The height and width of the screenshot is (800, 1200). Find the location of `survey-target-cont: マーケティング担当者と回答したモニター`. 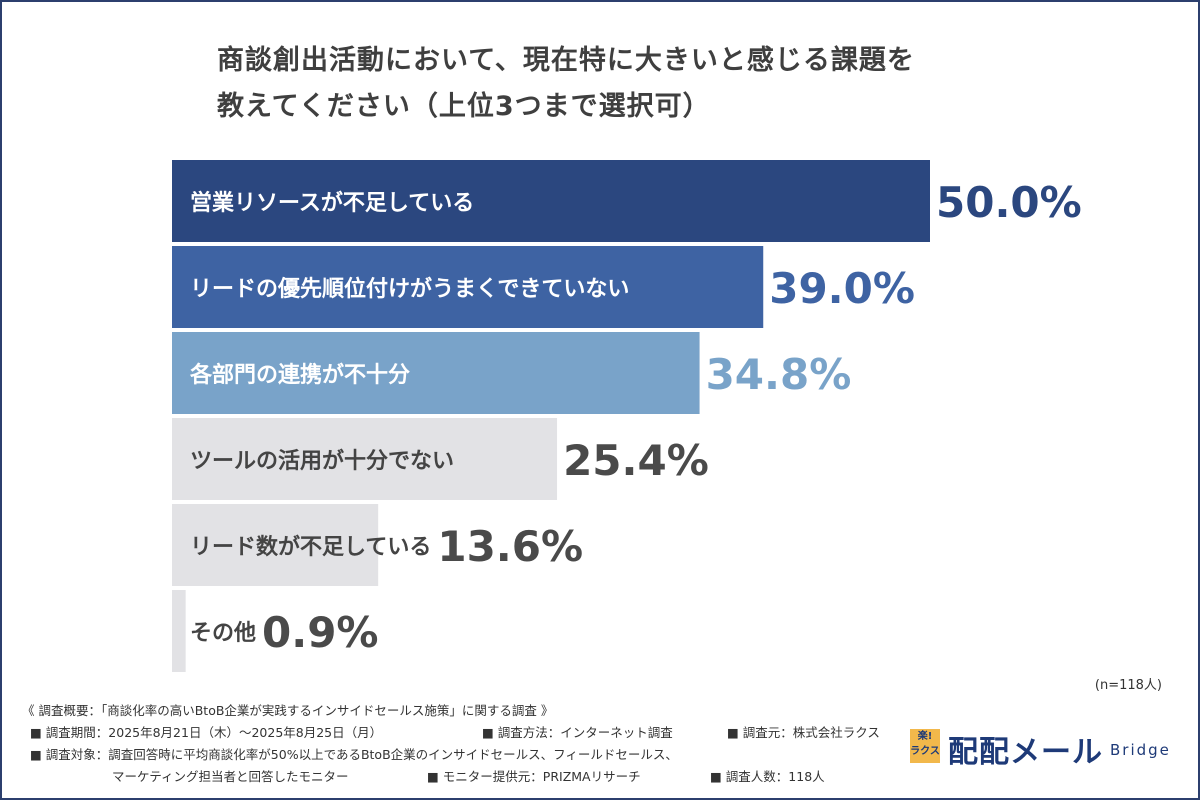

survey-target-cont: マーケティング担当者と回答したモニター is located at coordinates (230, 776).